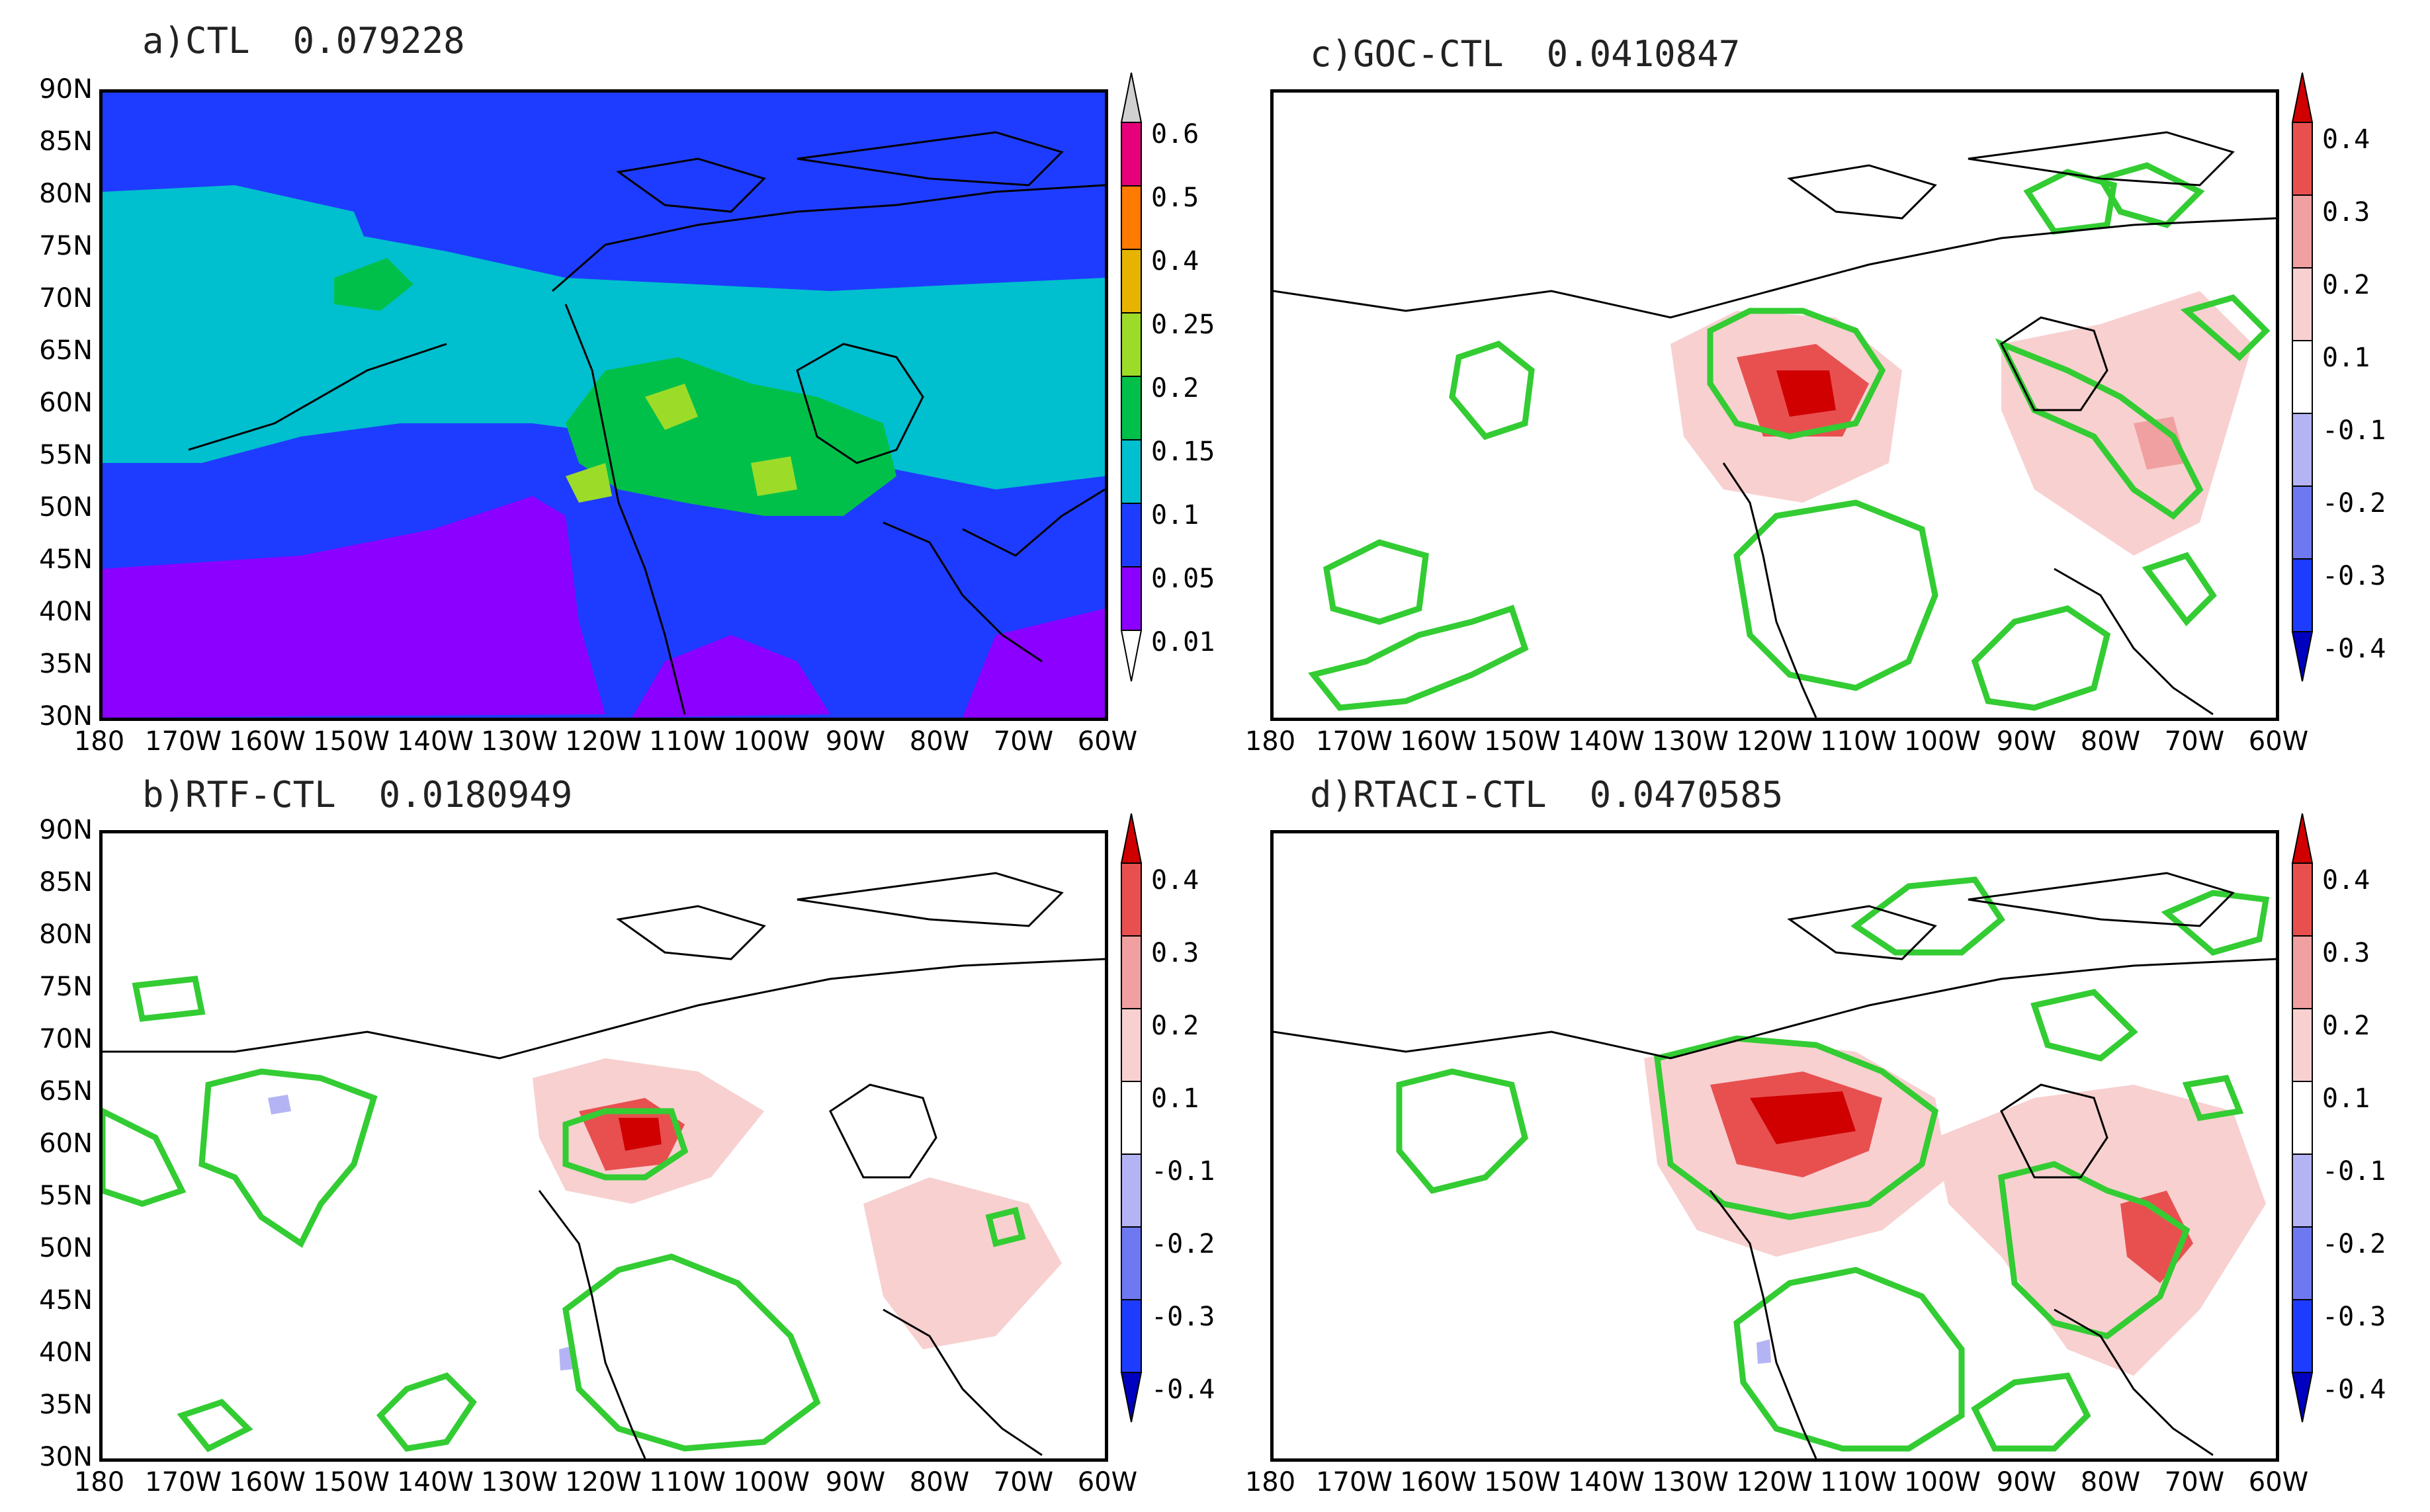 The width and height of the screenshot is (2430, 1512). I want to click on lat-tick-label: 85N, so click(66, 141).